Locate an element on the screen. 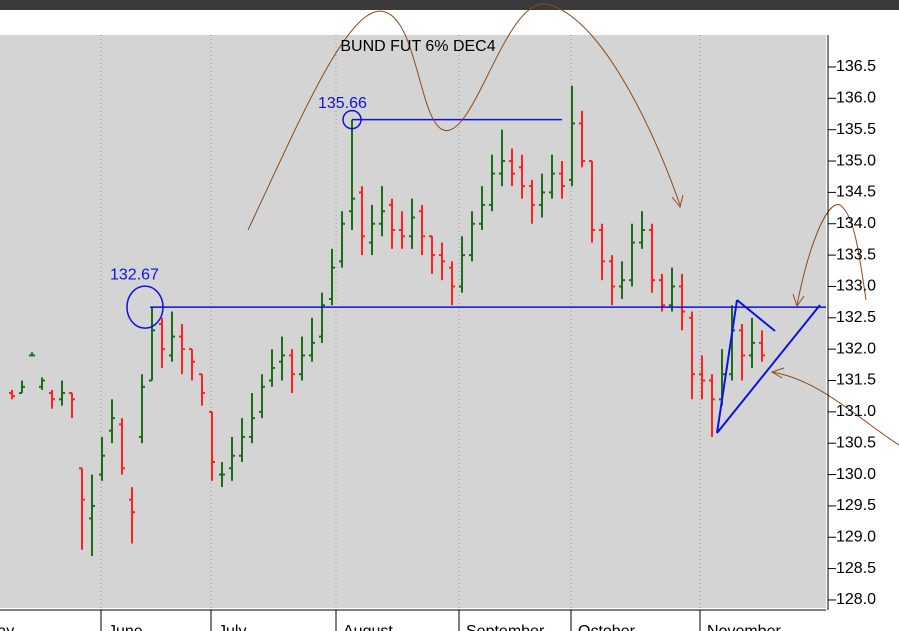 Image resolution: width=899 pixels, height=631 pixels. x-tick-label: May is located at coordinates (7, 627).